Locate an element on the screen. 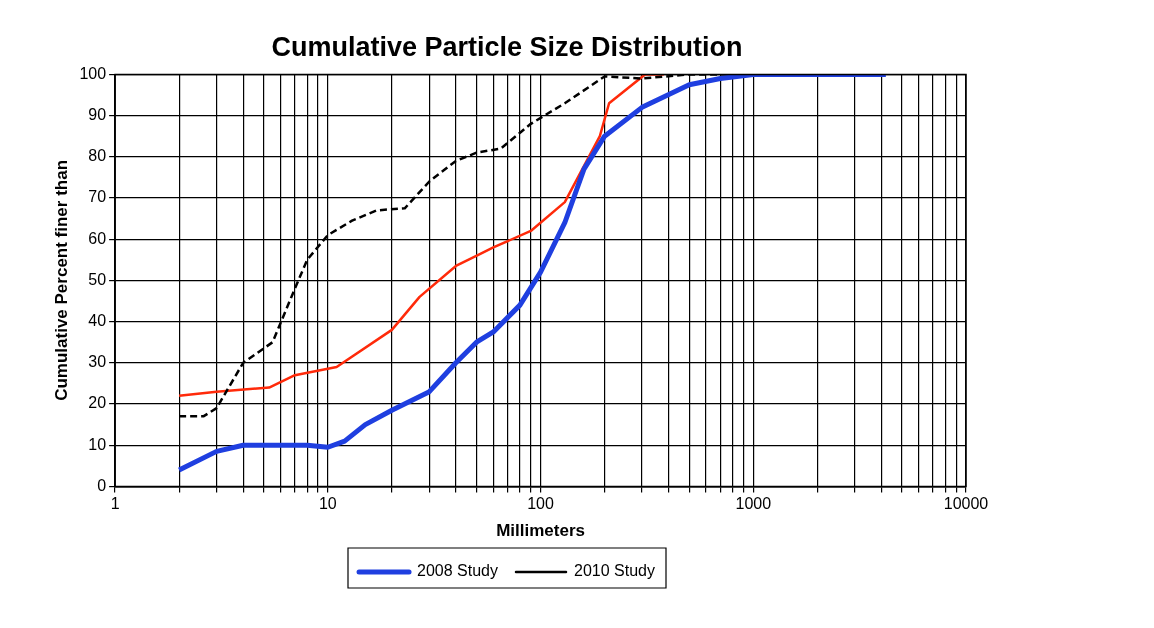  x-tick-label: 100 is located at coordinates (540, 504).